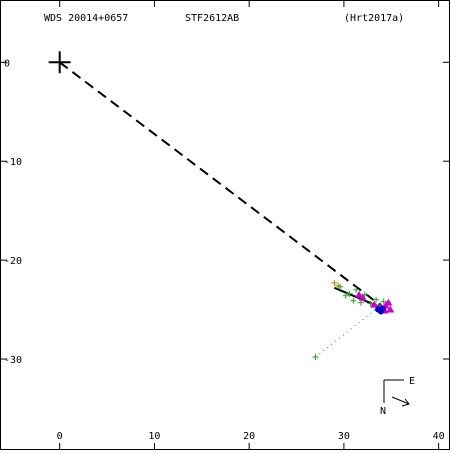 The height and width of the screenshot is (454, 450). What do you see at coordinates (439, 436) in the screenshot?
I see `x-tick-label: 40` at bounding box center [439, 436].